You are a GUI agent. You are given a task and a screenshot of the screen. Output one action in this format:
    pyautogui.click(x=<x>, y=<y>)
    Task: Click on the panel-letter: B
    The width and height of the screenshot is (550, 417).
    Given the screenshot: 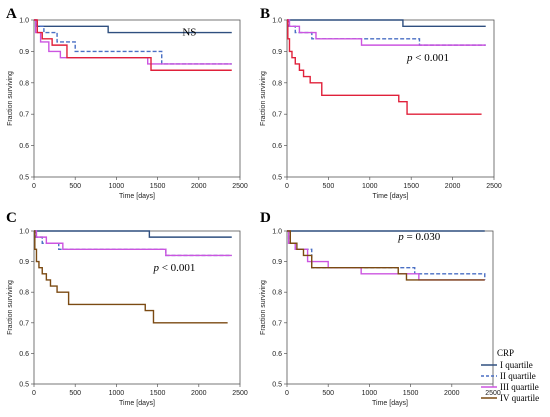 What is the action you would take?
    pyautogui.click(x=265, y=14)
    